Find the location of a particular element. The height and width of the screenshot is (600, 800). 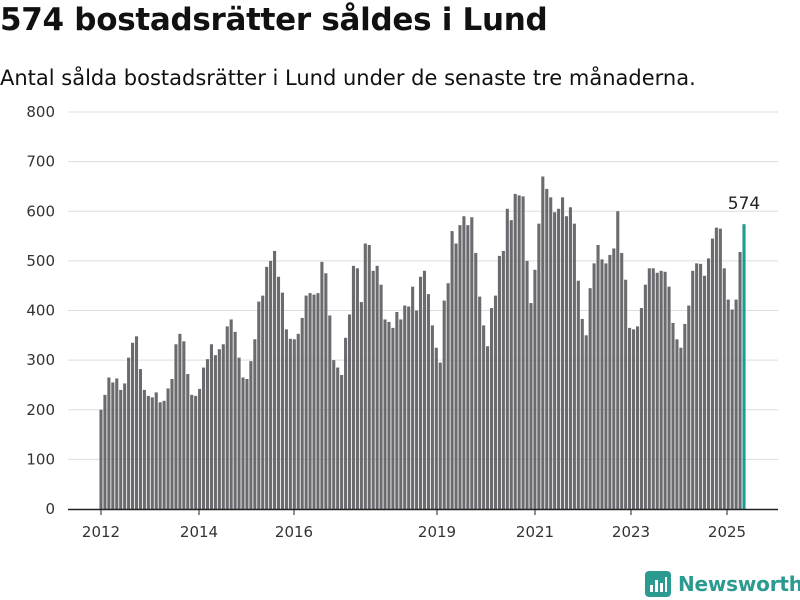

y-tick-label: 500 is located at coordinates (40, 261).